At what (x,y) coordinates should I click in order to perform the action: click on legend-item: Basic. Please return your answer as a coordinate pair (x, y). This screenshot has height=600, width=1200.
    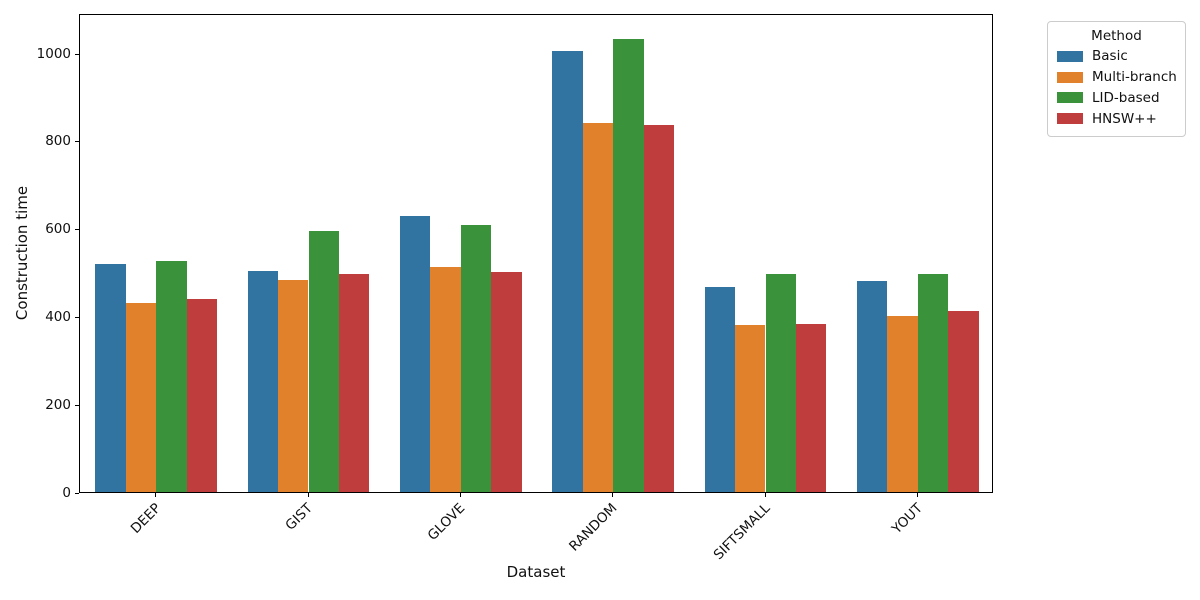
    Looking at the image, I should click on (1116, 56).